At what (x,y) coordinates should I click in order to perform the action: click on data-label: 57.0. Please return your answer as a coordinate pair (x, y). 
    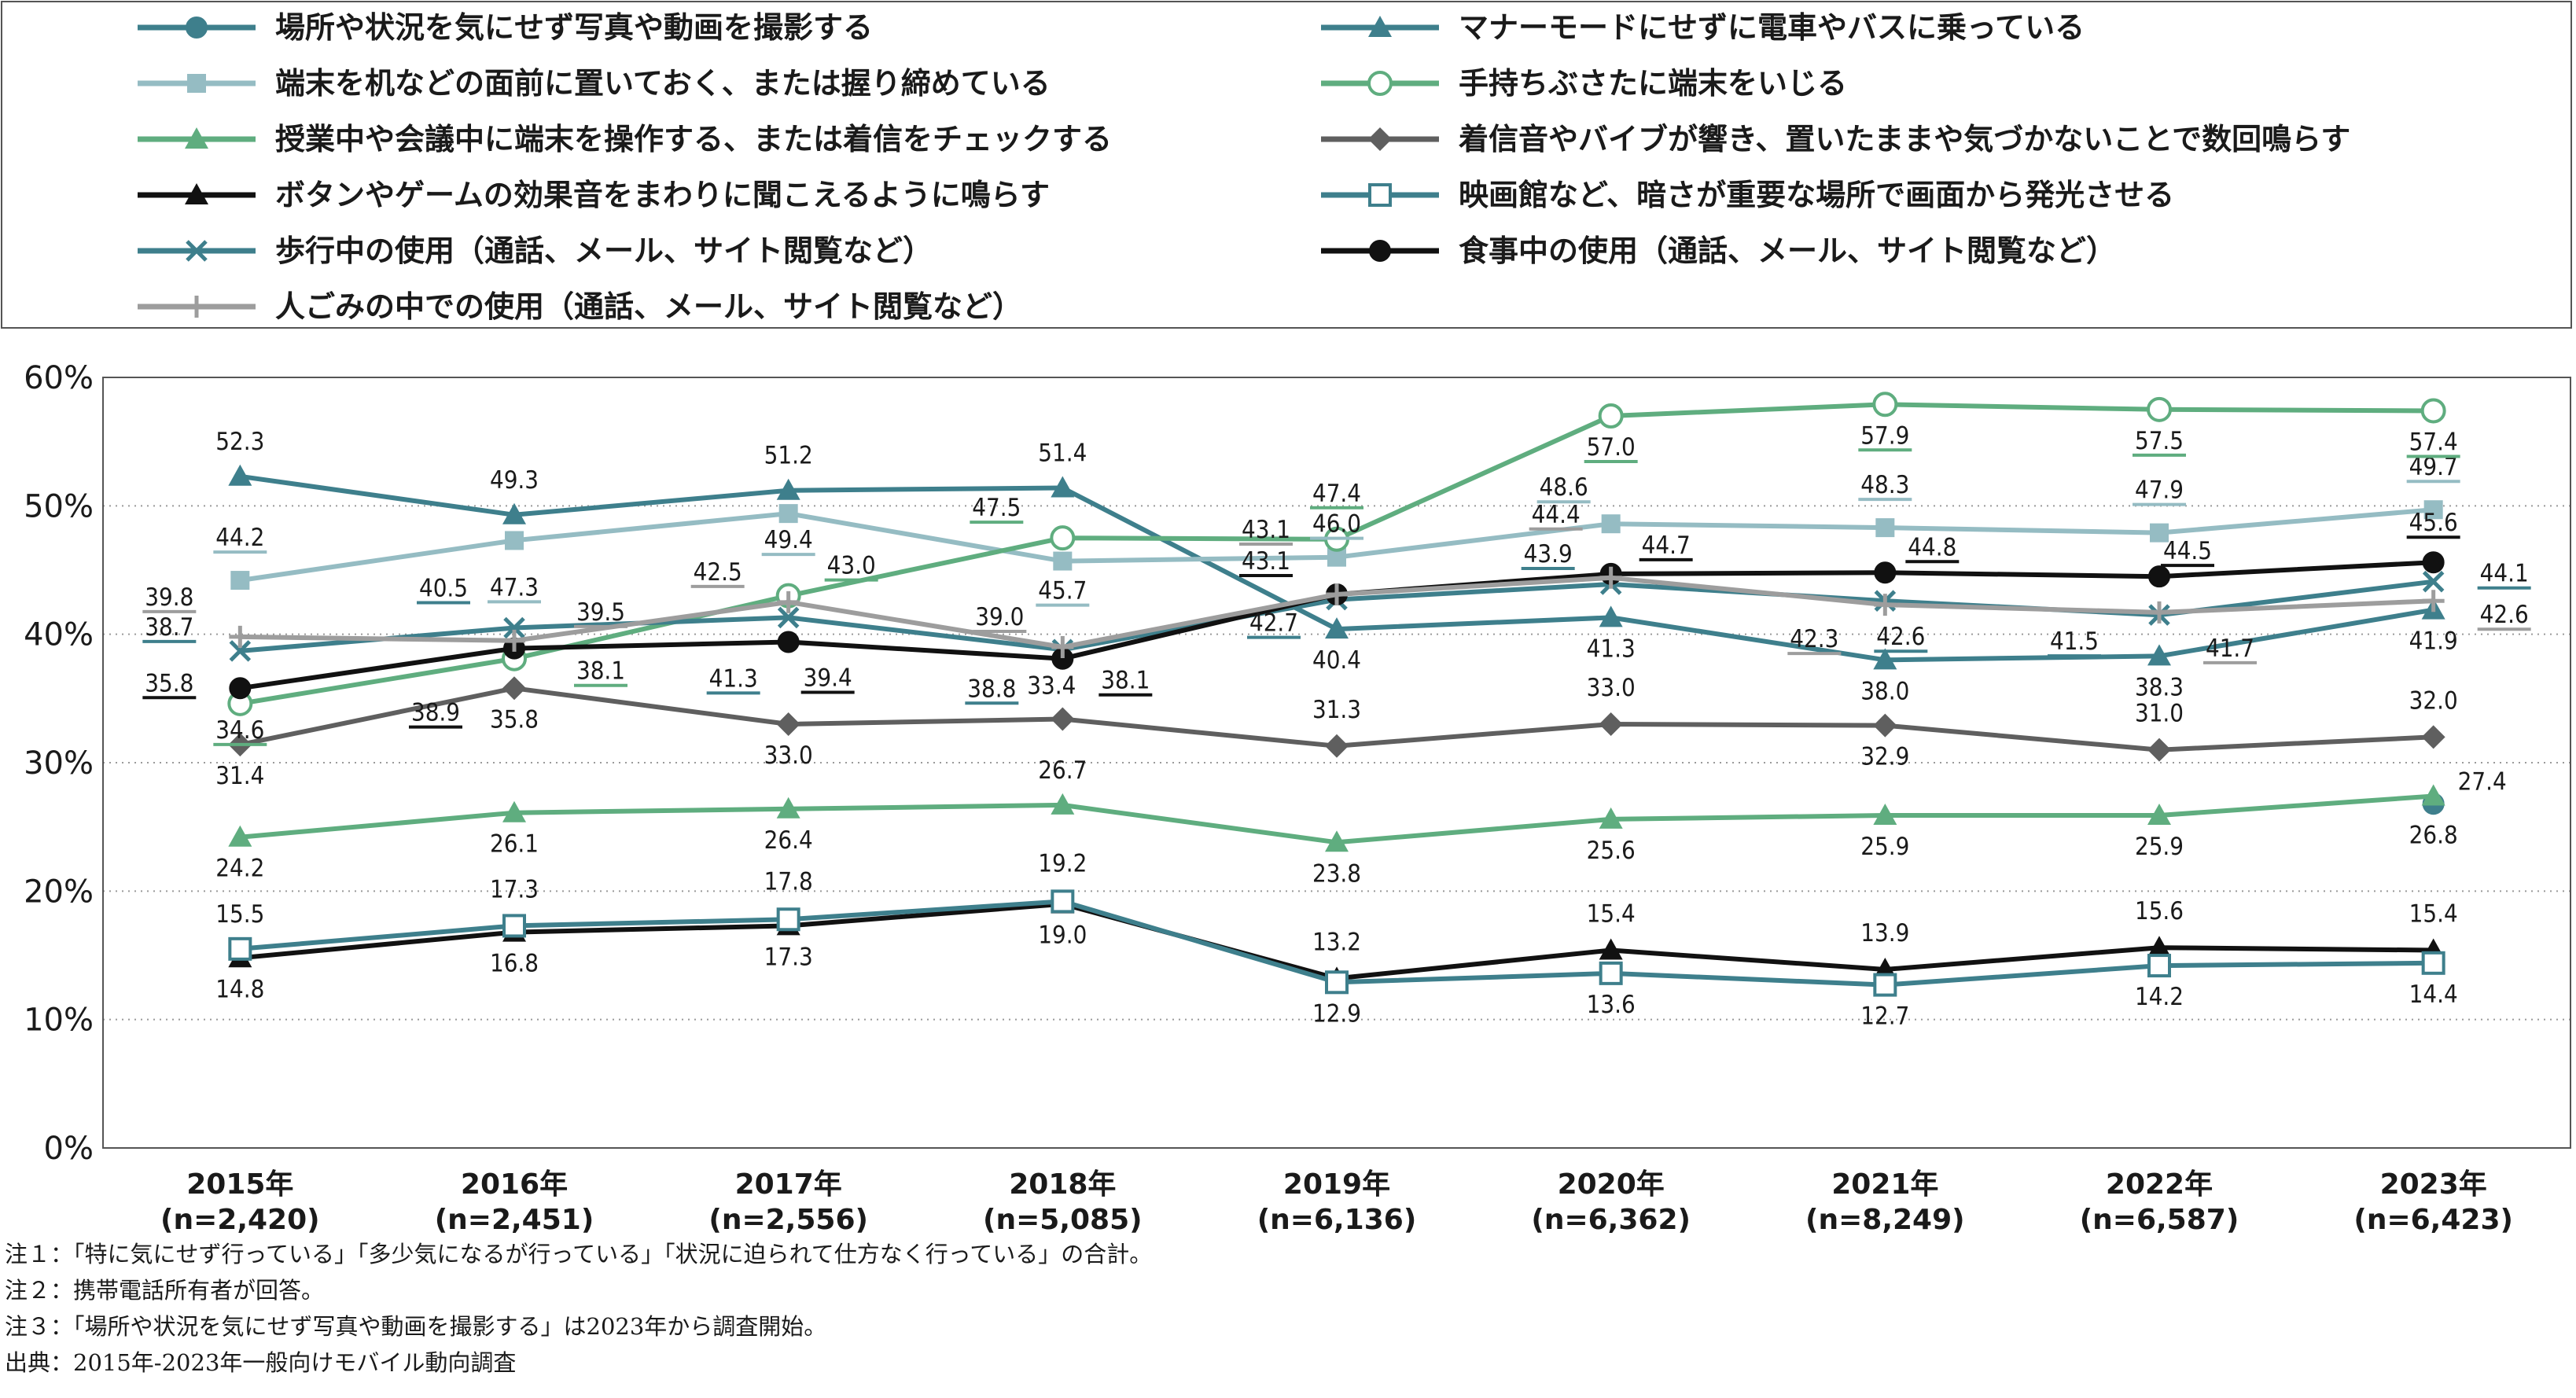
    Looking at the image, I should click on (1612, 448).